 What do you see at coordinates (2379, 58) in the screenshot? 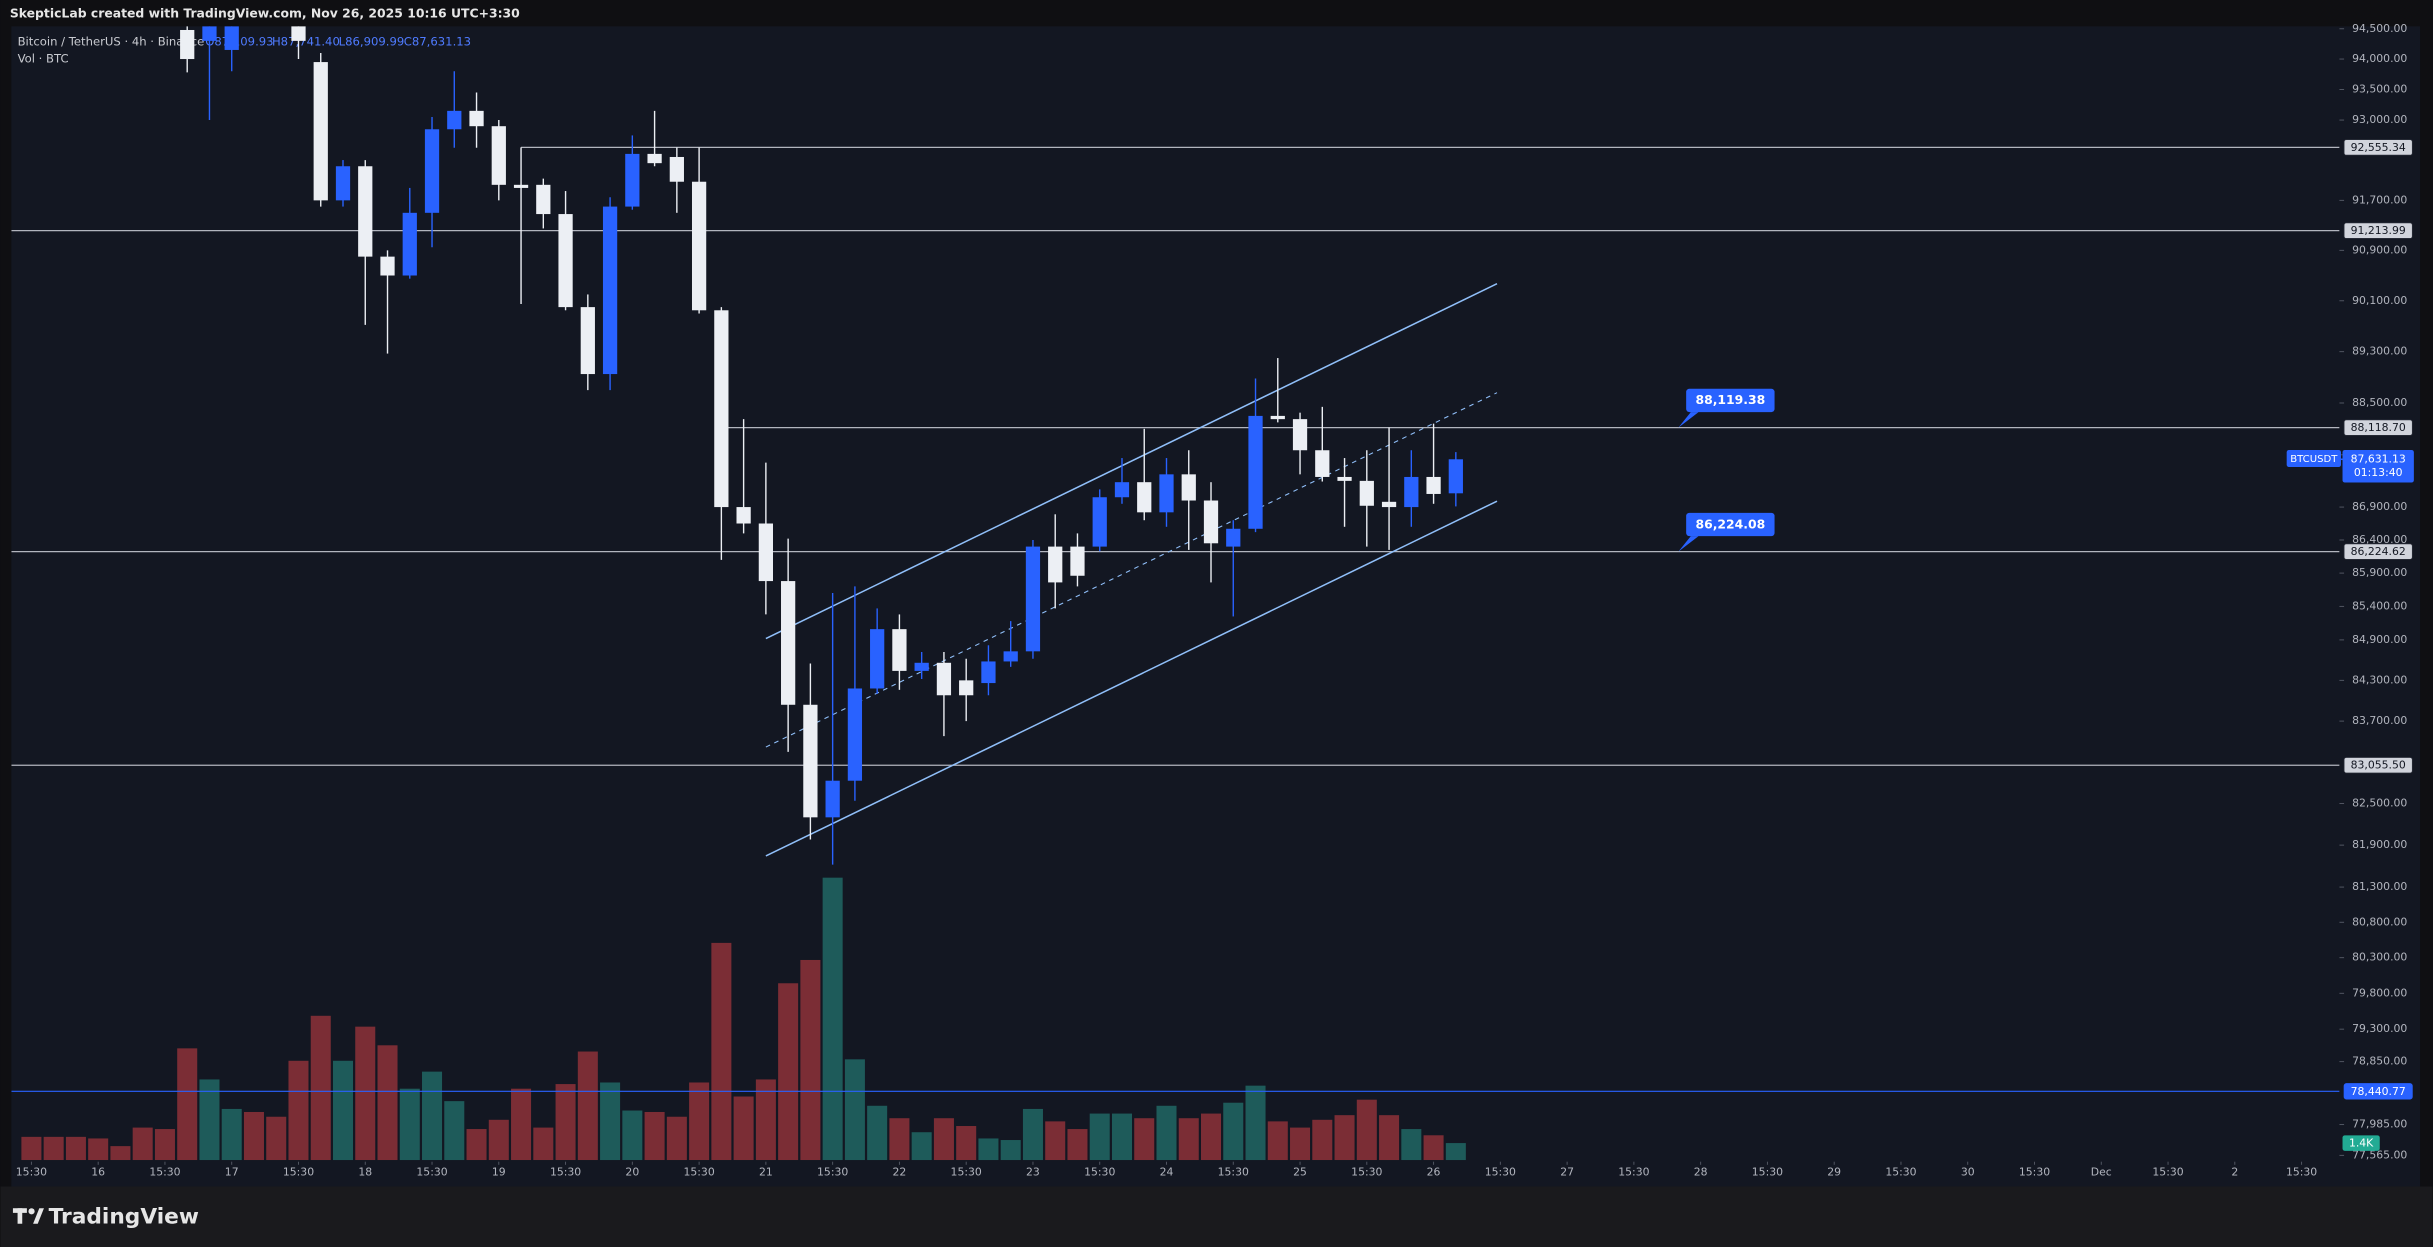
I see `y-tick-label: 94,000.00` at bounding box center [2379, 58].